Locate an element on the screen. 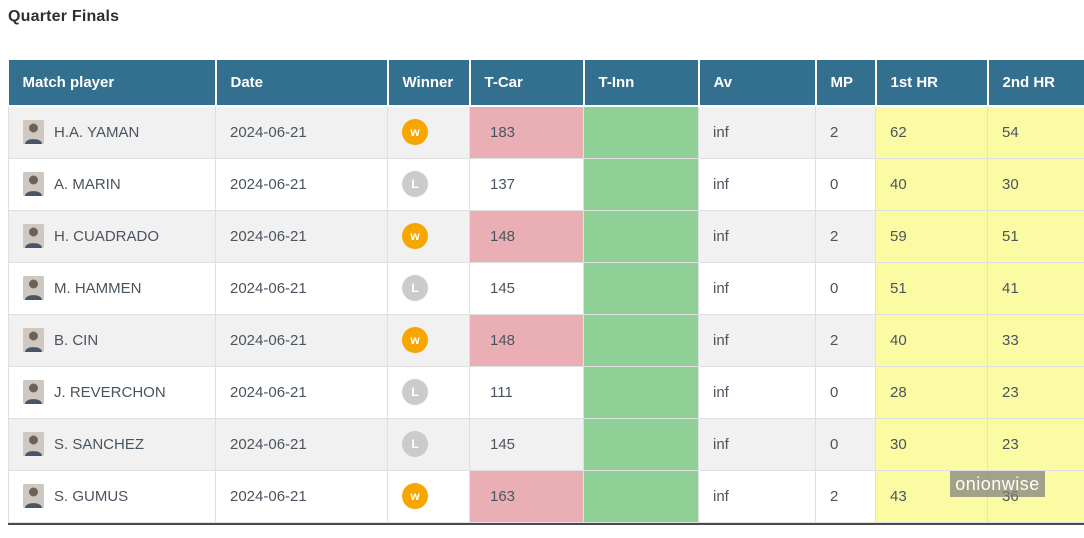 The image size is (1084, 538). second-hr-cell: 51 is located at coordinates (1035, 236).